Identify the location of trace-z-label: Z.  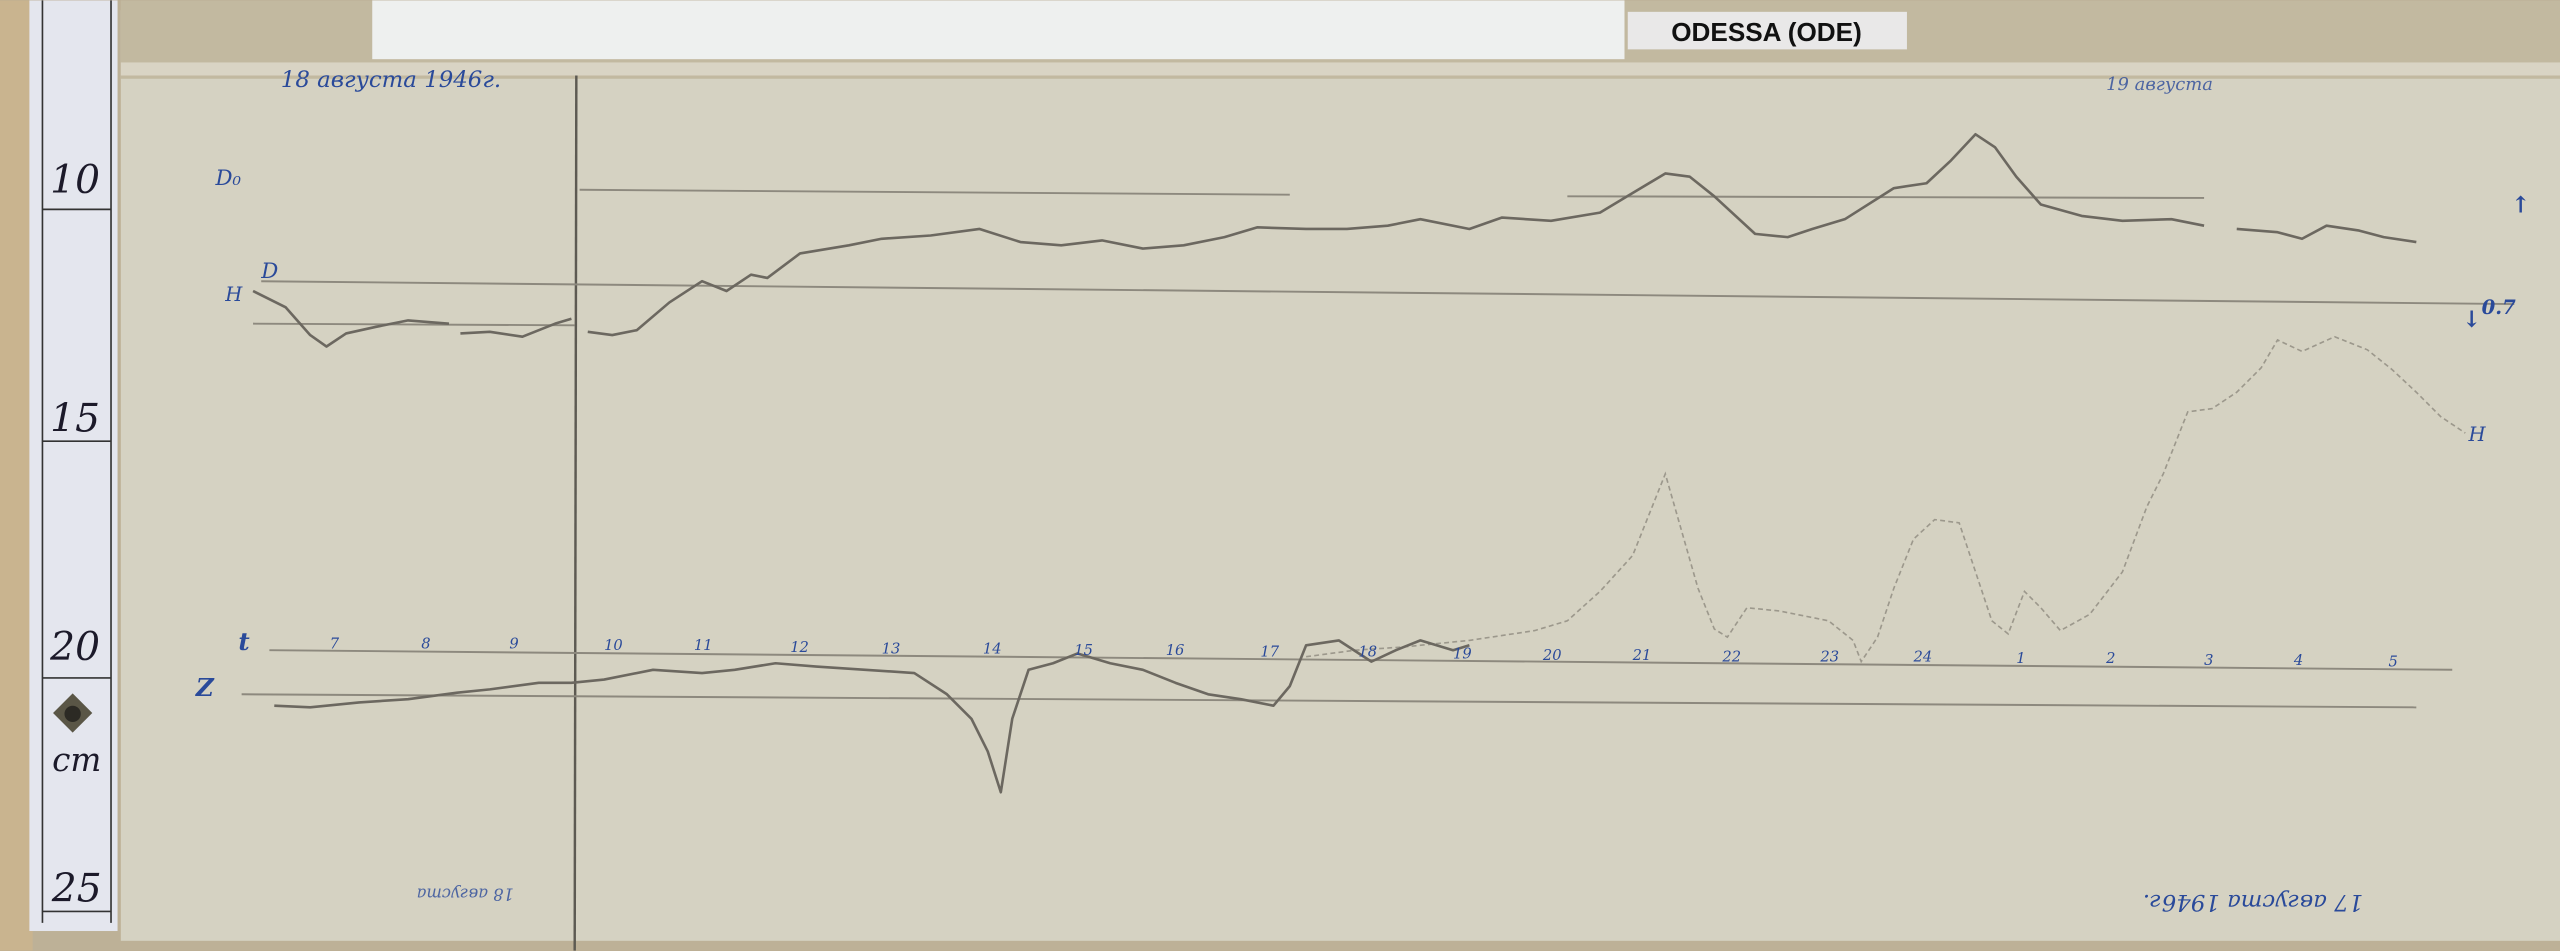
(205, 687).